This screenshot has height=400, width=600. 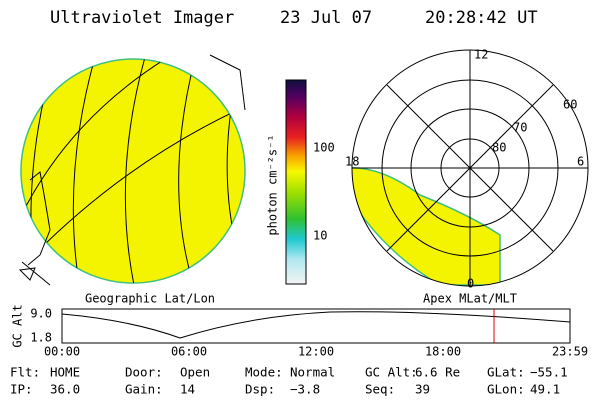 What do you see at coordinates (470, 284) in the screenshot?
I see `mlt-label: 0` at bounding box center [470, 284].